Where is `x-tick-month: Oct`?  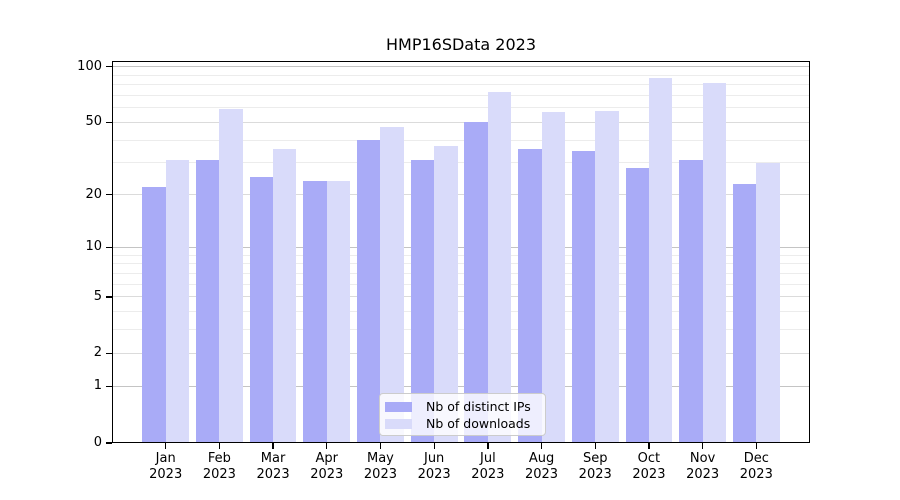 x-tick-month: Oct is located at coordinates (649, 458).